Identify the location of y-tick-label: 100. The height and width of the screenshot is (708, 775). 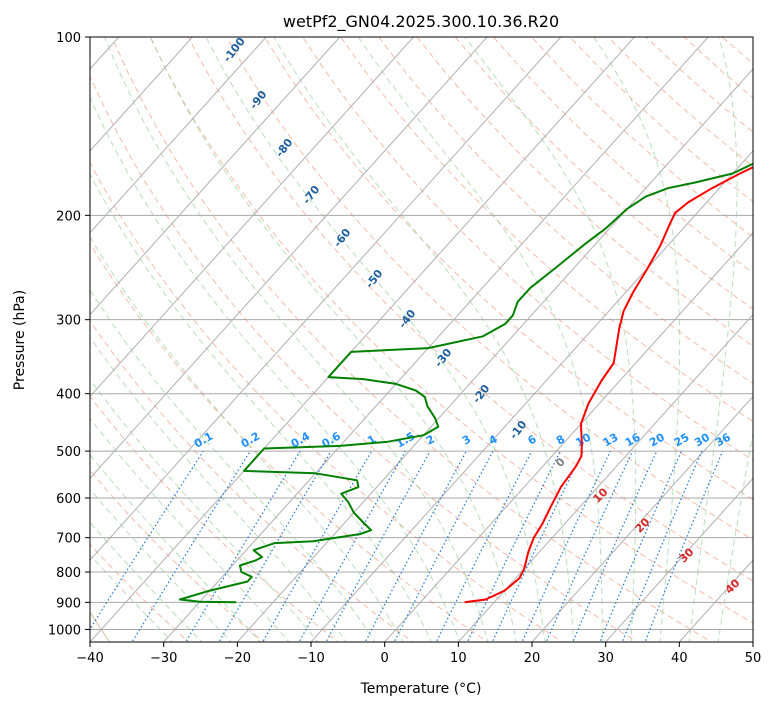
(68, 38).